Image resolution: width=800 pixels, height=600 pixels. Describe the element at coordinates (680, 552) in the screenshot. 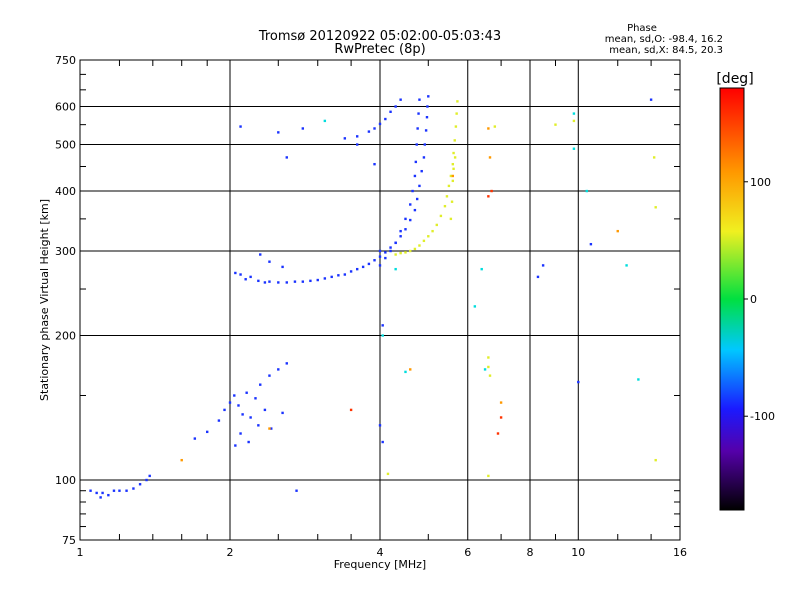

I see `x-tick-label: 16` at that location.